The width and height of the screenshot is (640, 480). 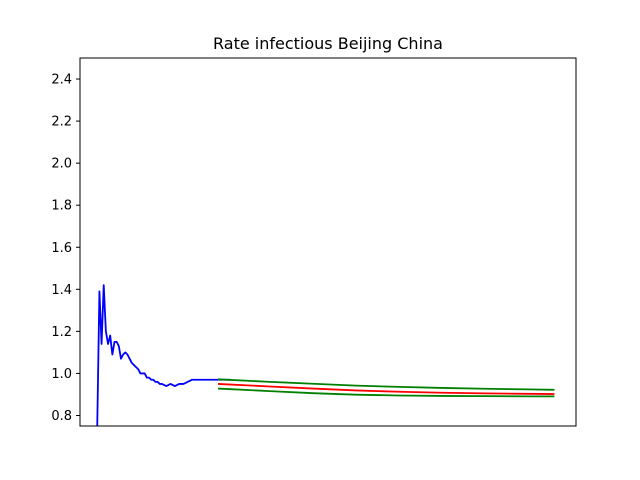 I want to click on y-tick-label: 1.0, so click(x=61, y=374).